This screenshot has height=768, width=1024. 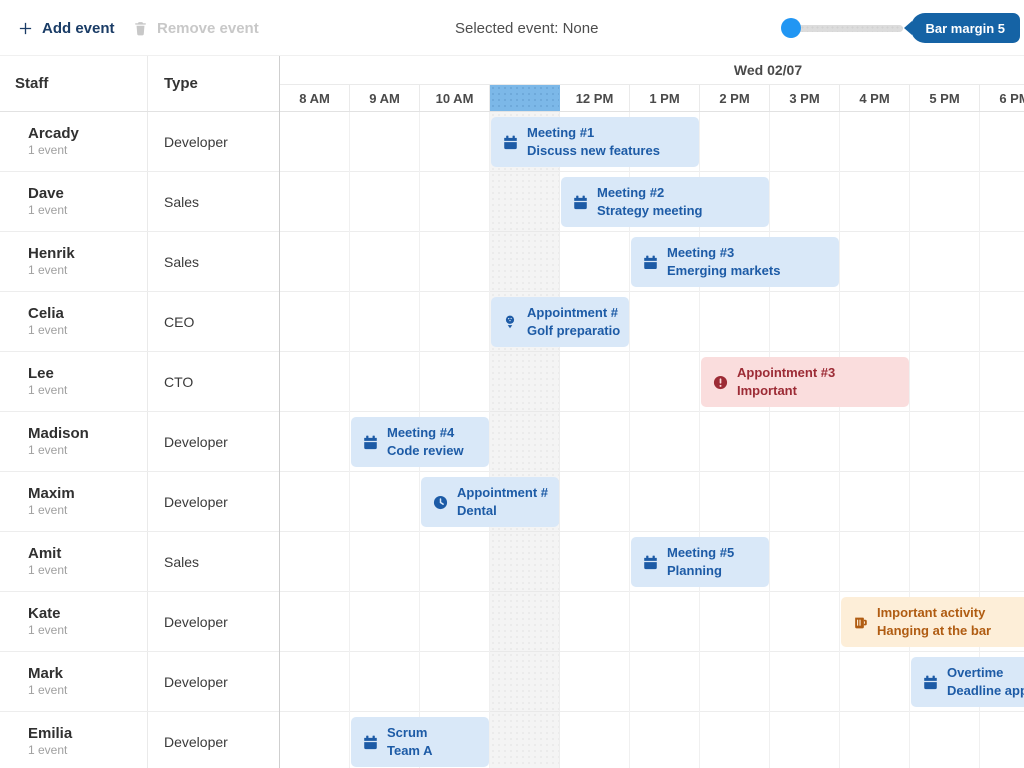 I want to click on staff-row-dave: Dave 1 event Sales, so click(x=139, y=202).